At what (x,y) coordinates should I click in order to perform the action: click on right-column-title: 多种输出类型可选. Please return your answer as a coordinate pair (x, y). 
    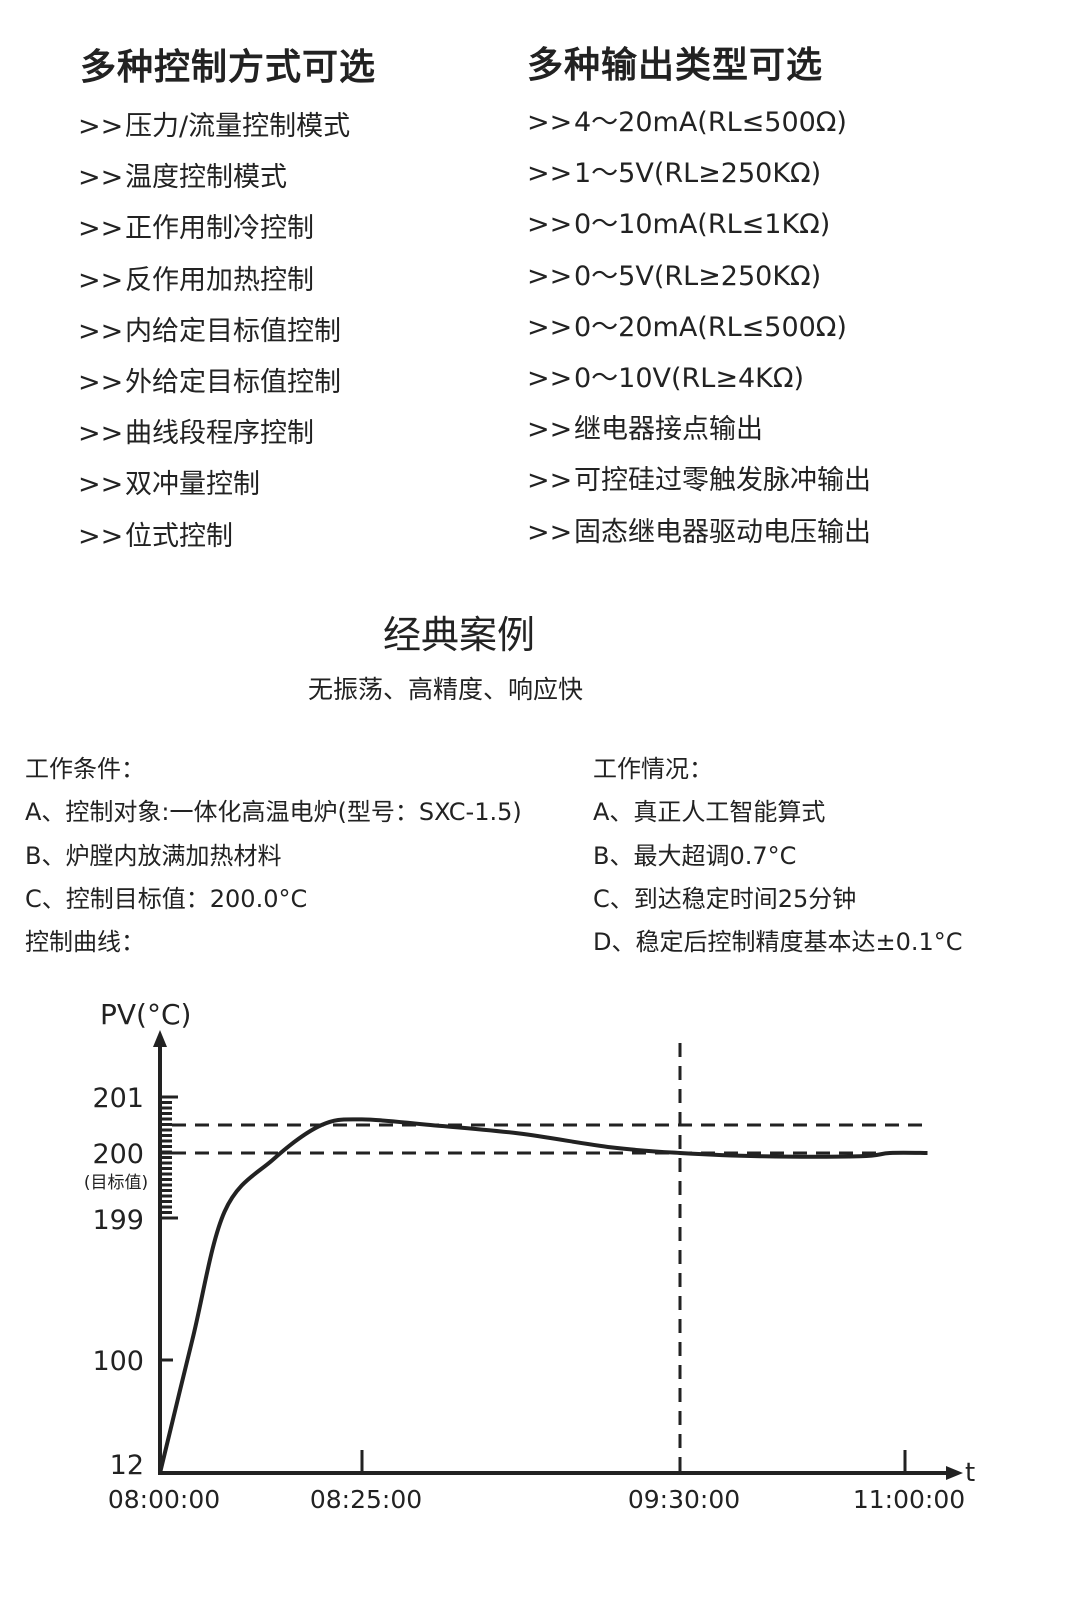
    Looking at the image, I should click on (675, 65).